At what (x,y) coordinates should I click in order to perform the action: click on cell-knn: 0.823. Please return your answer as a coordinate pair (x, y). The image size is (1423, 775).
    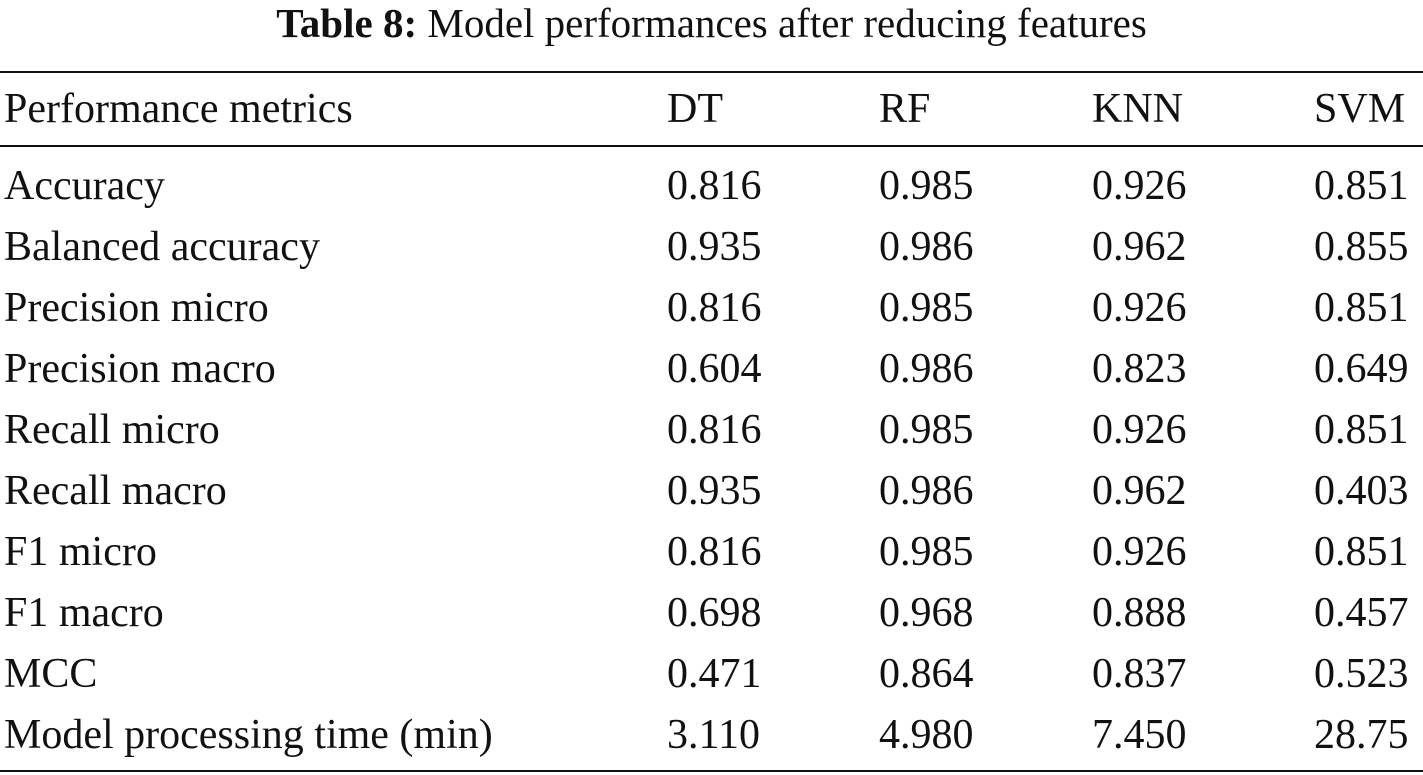
    Looking at the image, I should click on (1139, 368).